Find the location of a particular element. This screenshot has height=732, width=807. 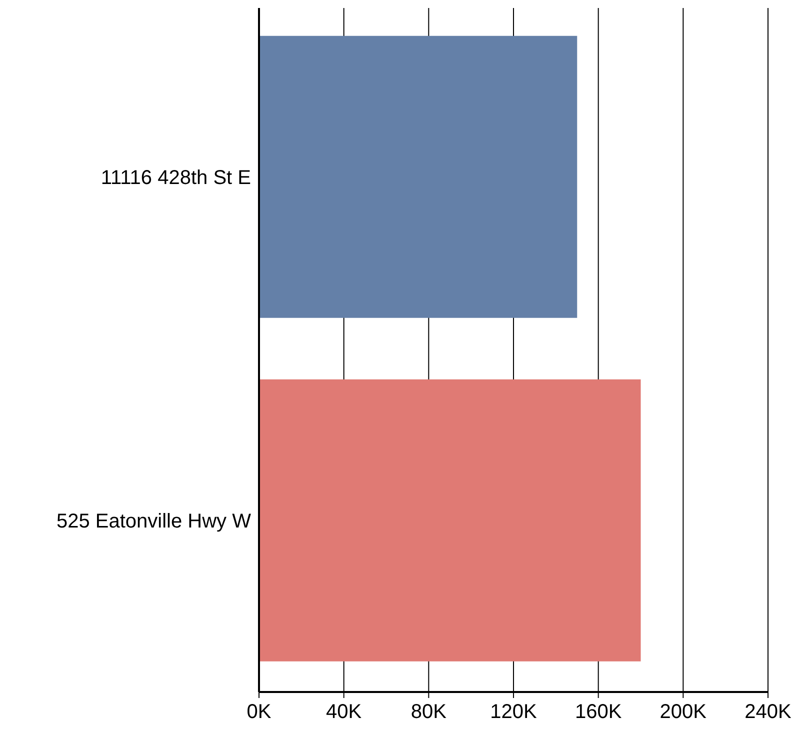

y-tick-label: 11116 428th St E is located at coordinates (175, 177).